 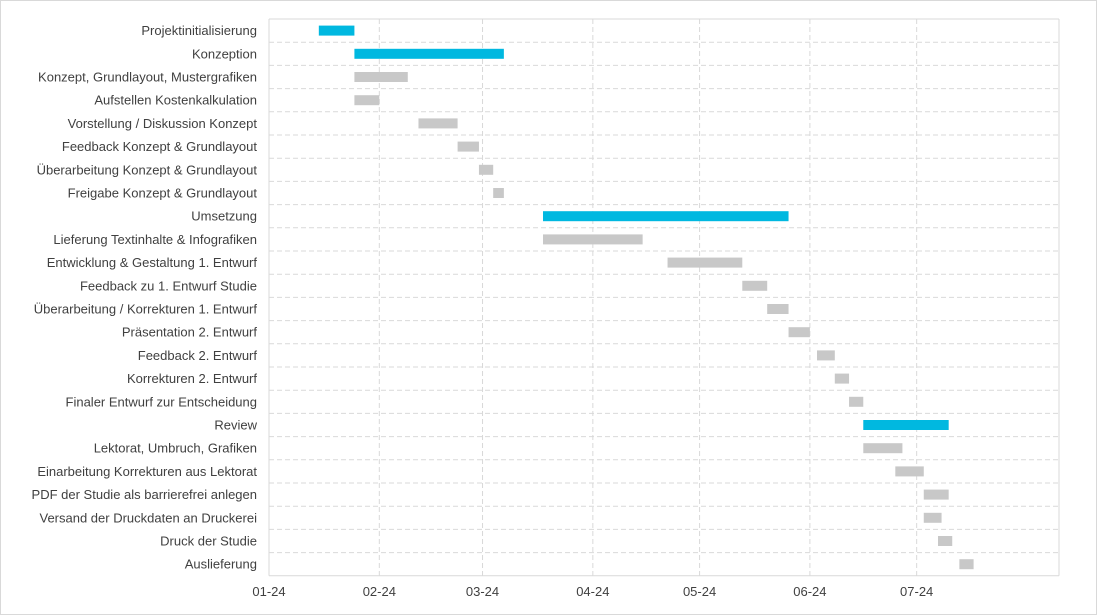 I want to click on x-tick-label: 06-24, so click(x=809, y=591).